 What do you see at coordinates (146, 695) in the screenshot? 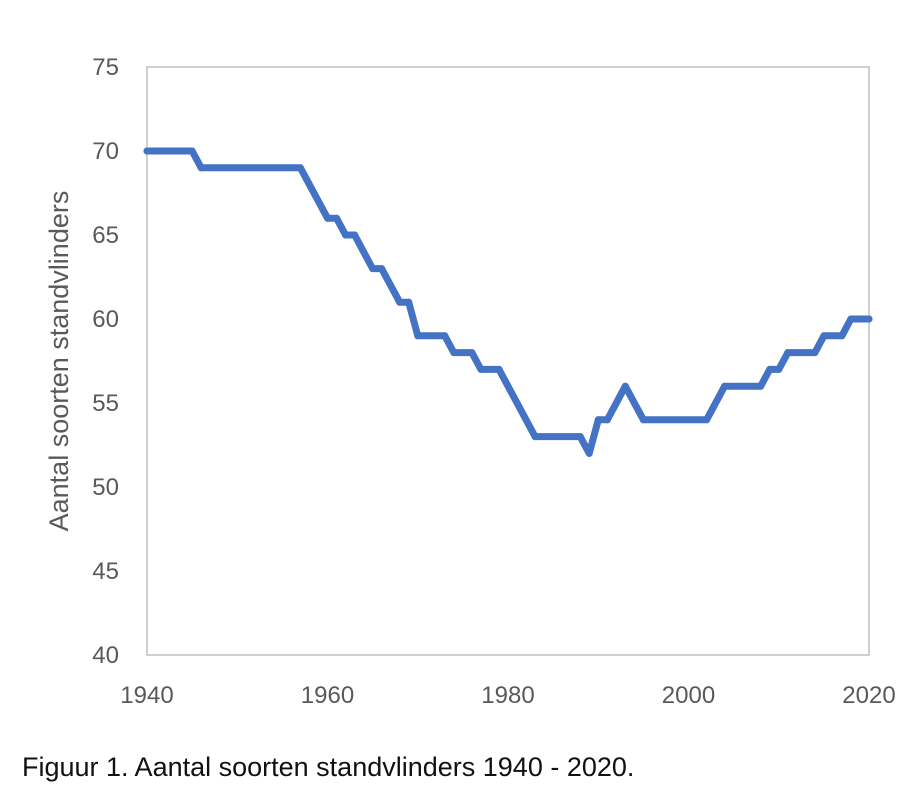
I see `x-tick-label: 1940` at bounding box center [146, 695].